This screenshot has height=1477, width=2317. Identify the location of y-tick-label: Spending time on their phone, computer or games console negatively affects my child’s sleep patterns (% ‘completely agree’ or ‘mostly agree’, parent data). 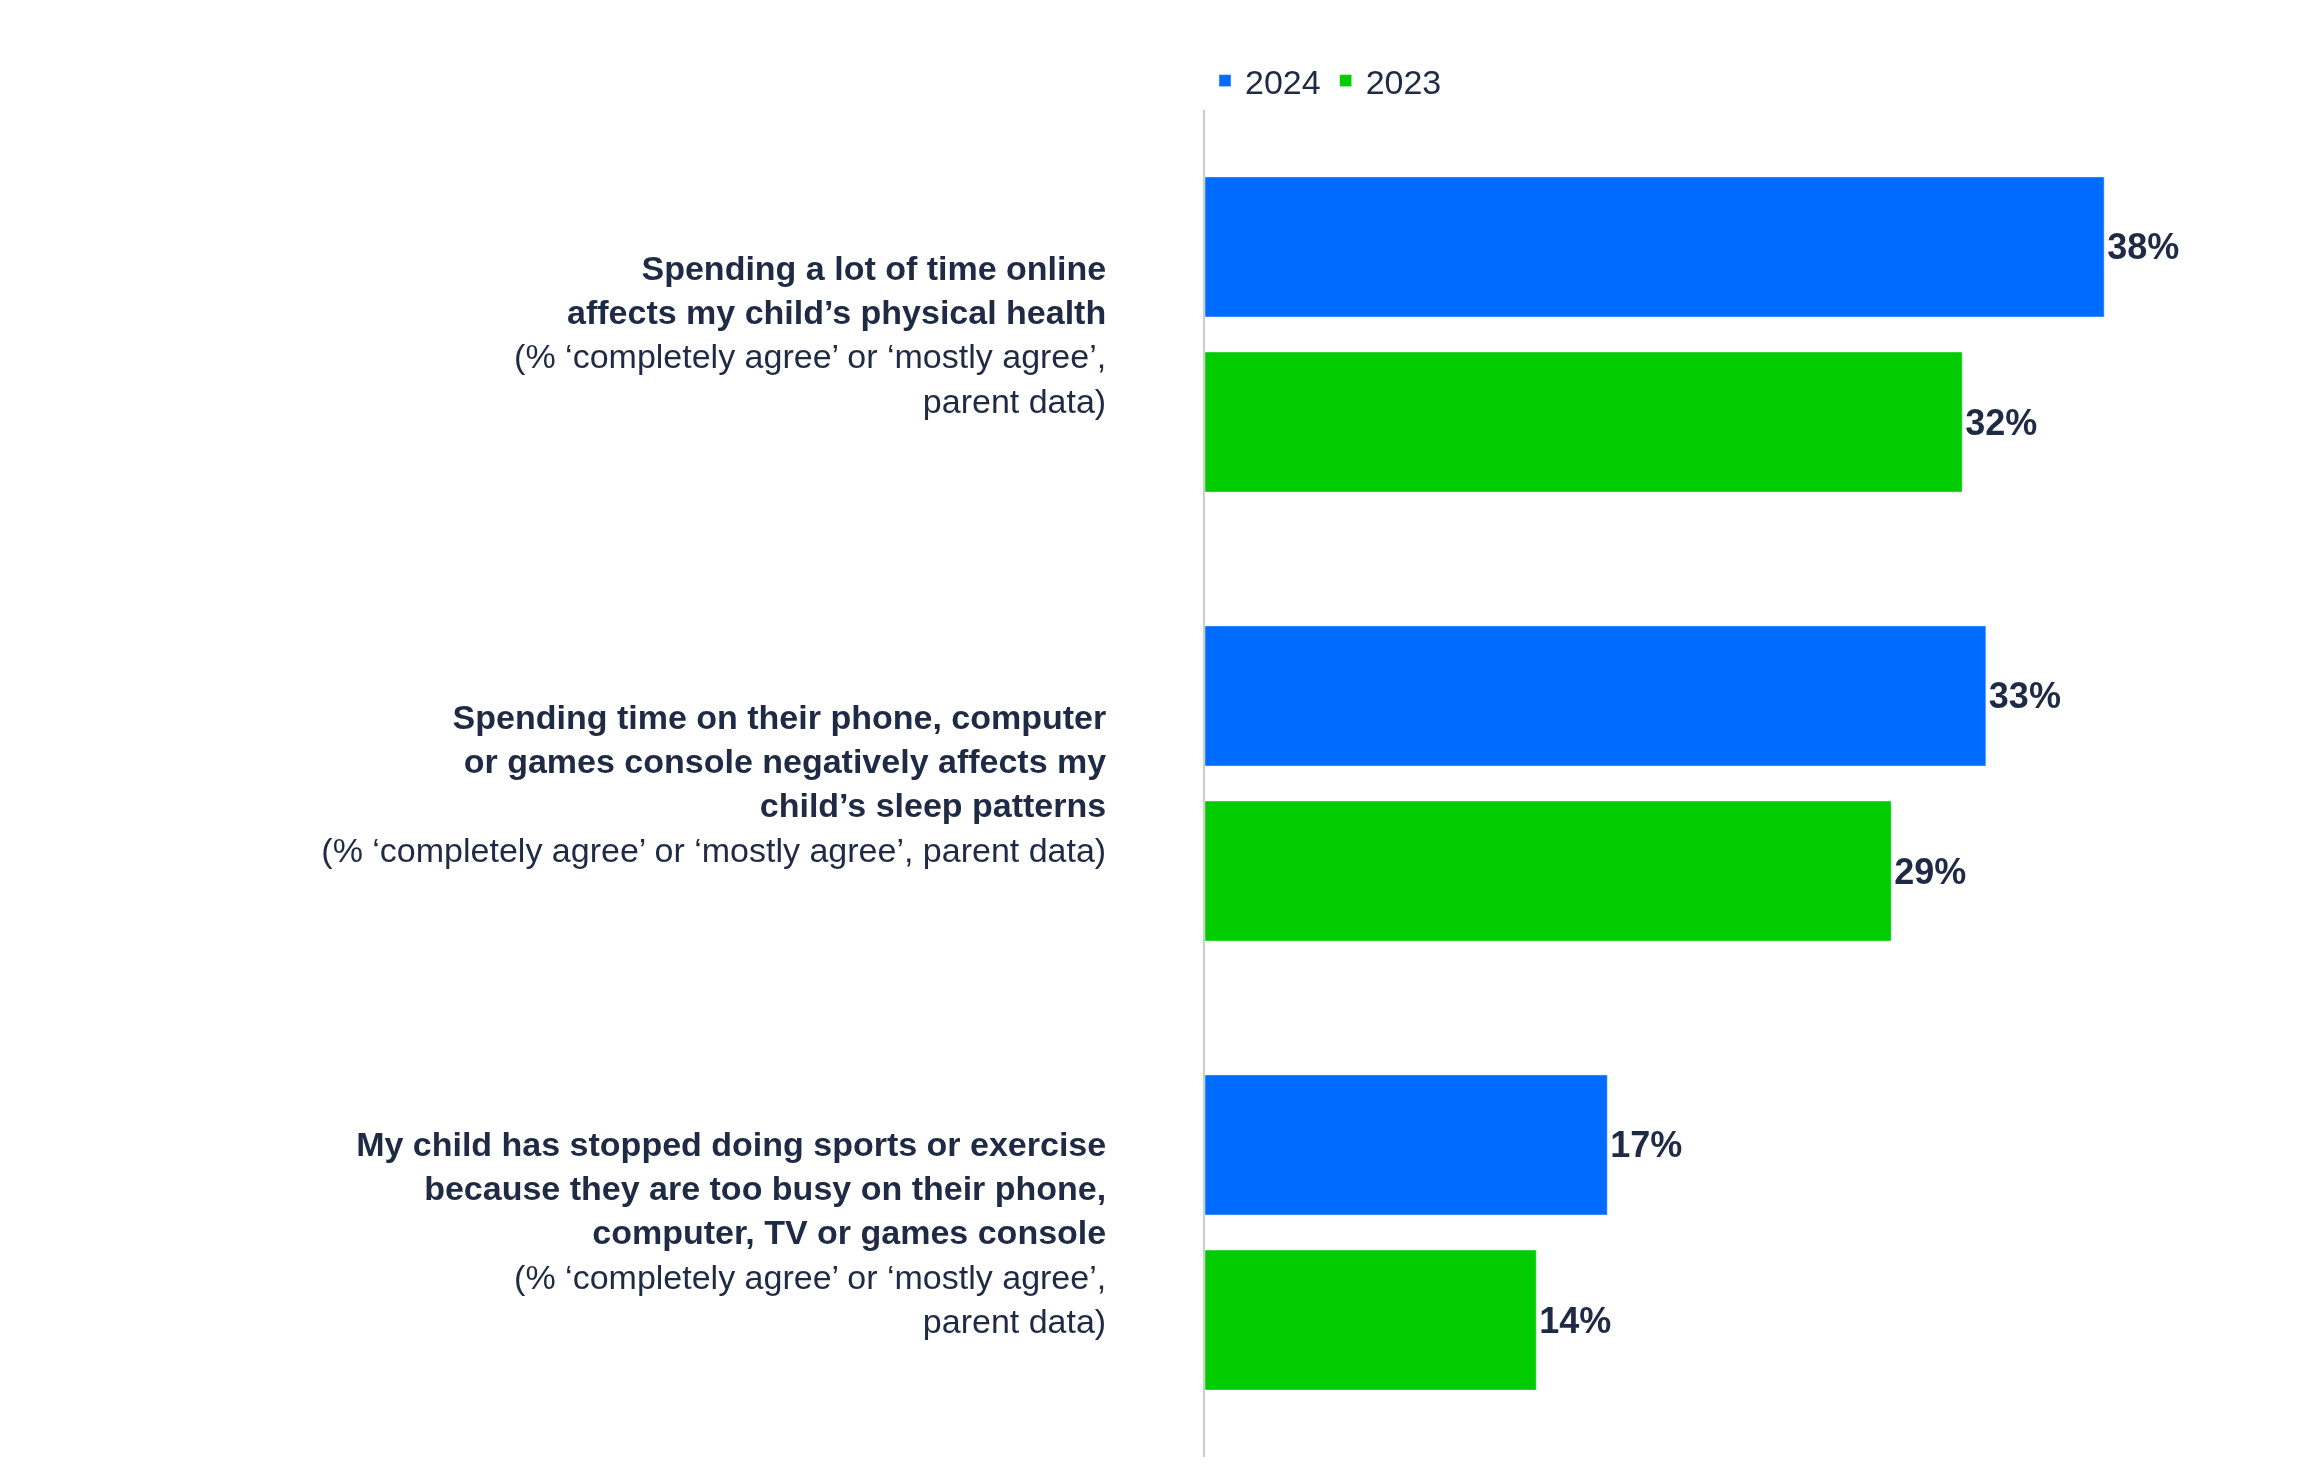
(714, 783).